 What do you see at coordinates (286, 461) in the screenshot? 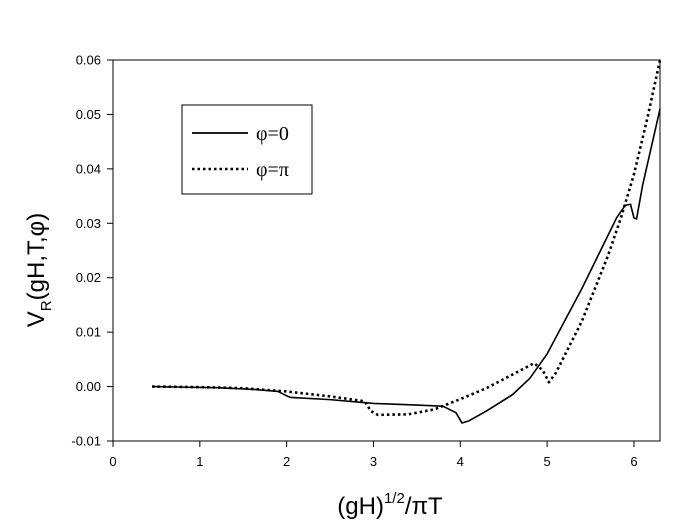
I see `x-tick-label: 2` at bounding box center [286, 461].